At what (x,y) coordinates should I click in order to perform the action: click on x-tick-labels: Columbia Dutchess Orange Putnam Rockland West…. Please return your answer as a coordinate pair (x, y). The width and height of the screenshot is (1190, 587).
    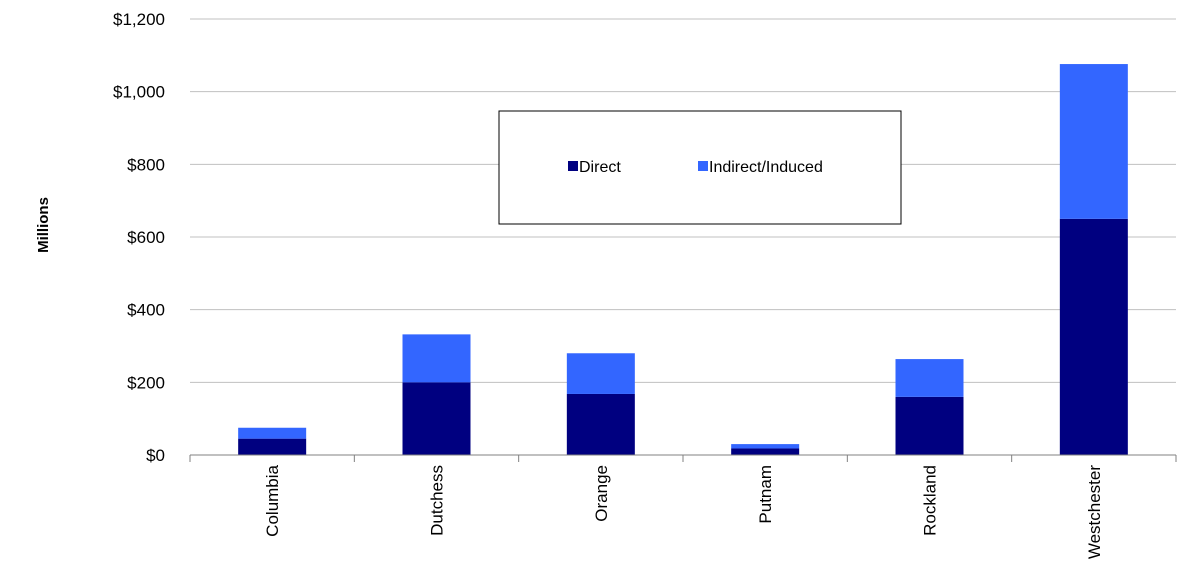
    Looking at the image, I should click on (683, 511).